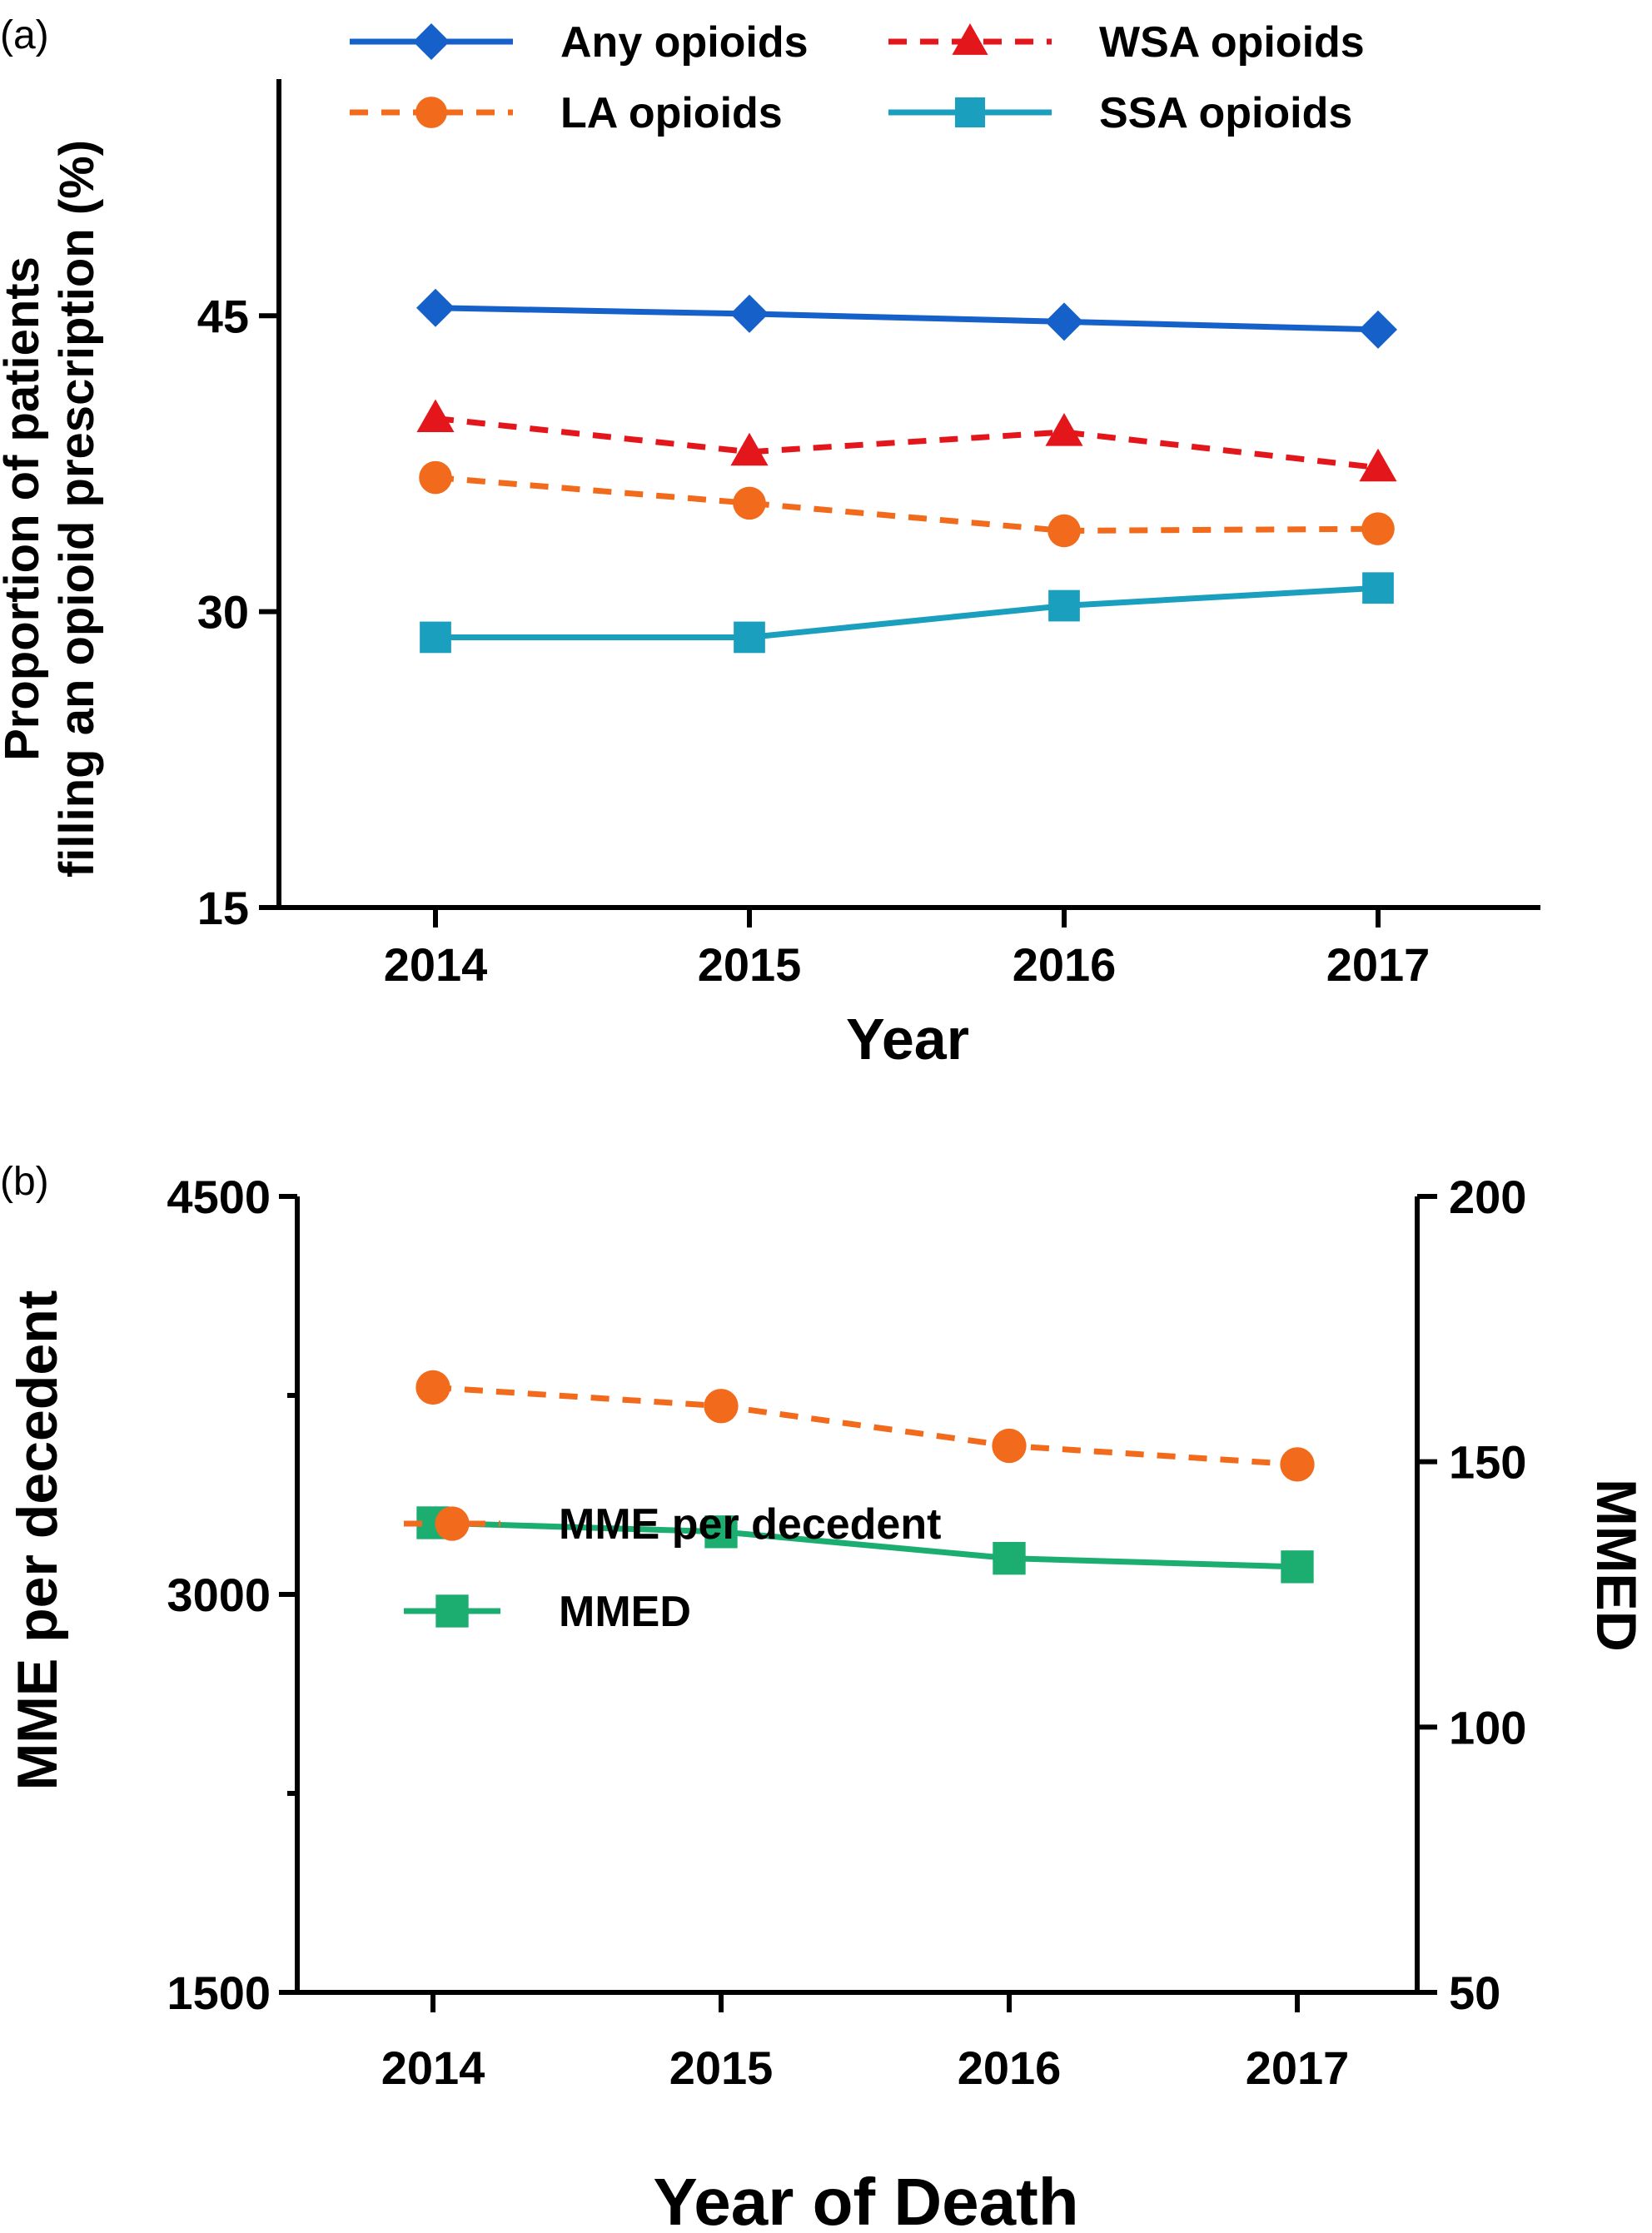  What do you see at coordinates (432, 41) in the screenshot?
I see `legend-marker-any-opioids` at bounding box center [432, 41].